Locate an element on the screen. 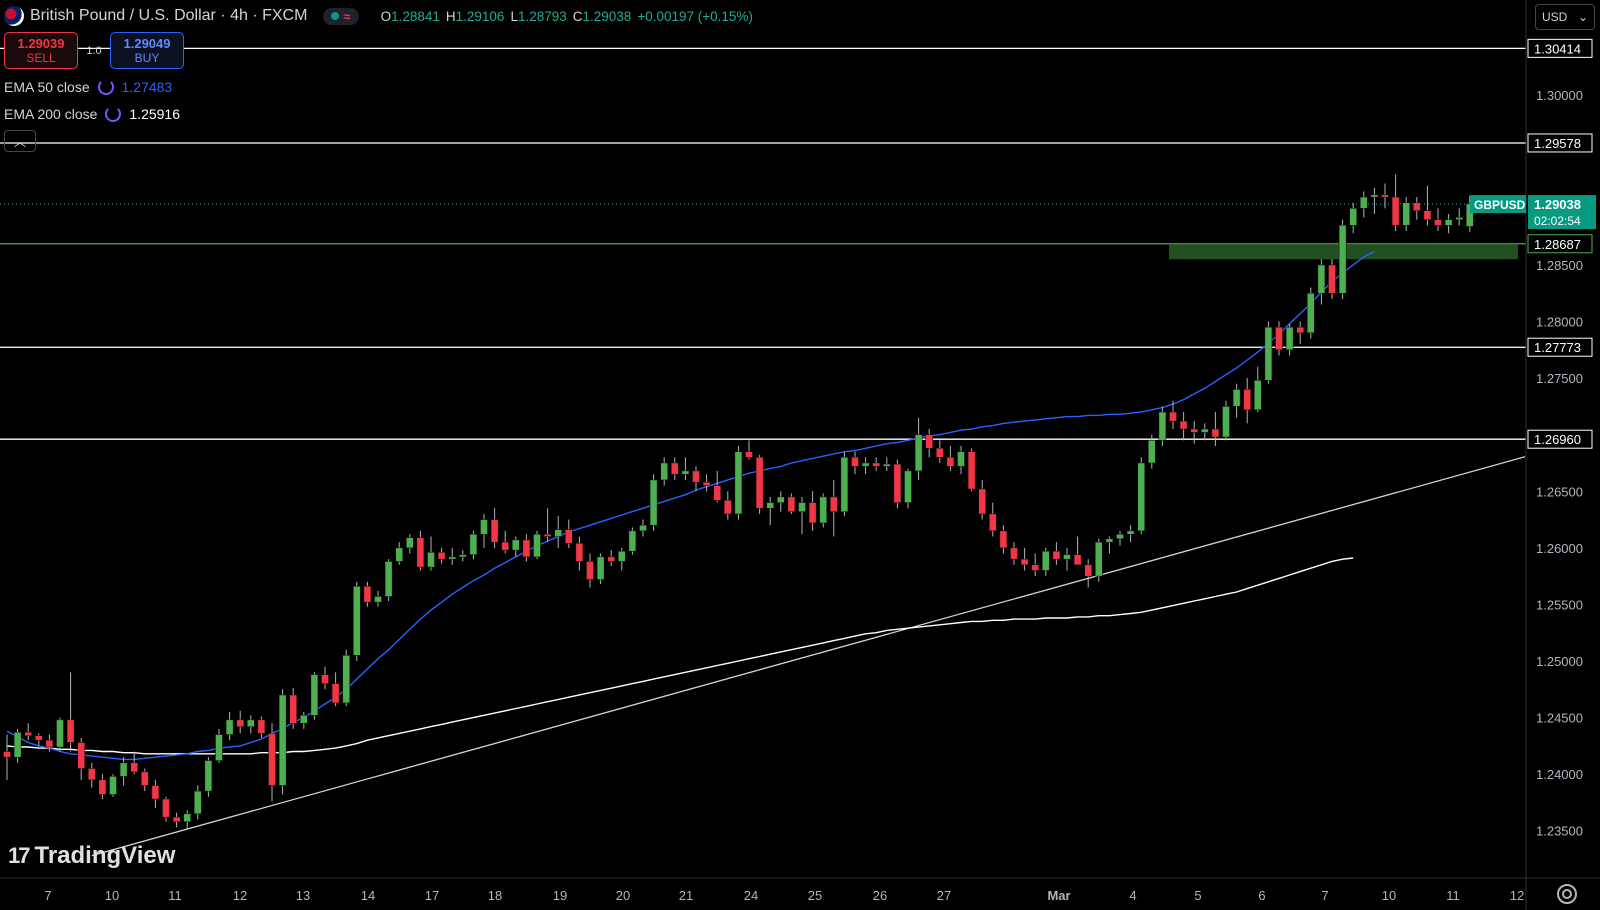 Image resolution: width=1600 pixels, height=910 pixels. level-label: 1.27773 is located at coordinates (1557, 347).